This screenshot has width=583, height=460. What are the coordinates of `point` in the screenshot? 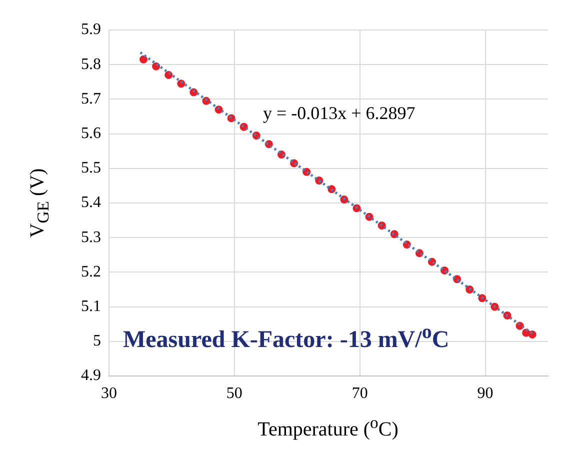 It's located at (143, 59).